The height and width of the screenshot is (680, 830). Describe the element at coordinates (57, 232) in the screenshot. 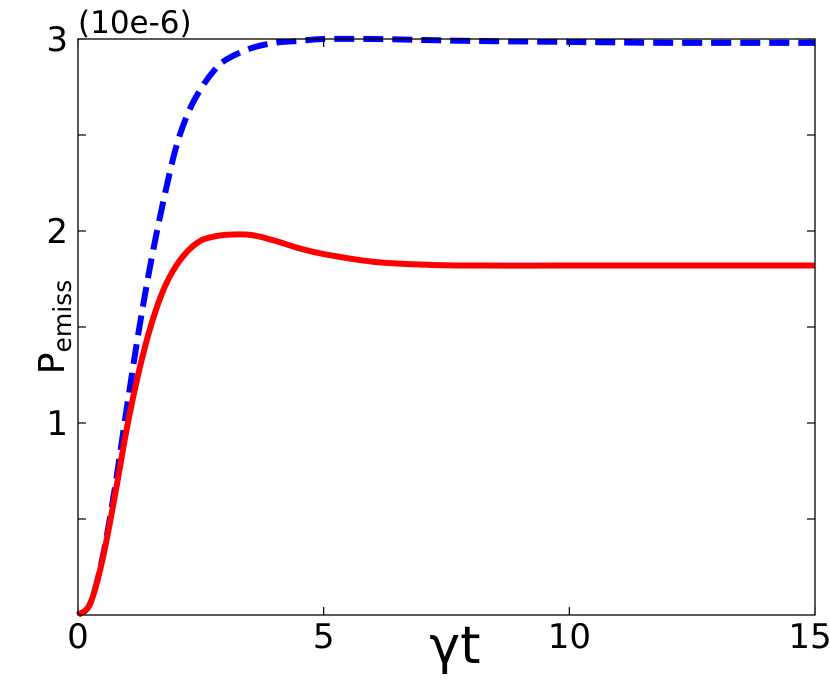

I see `y-tick-label-1: 2` at that location.